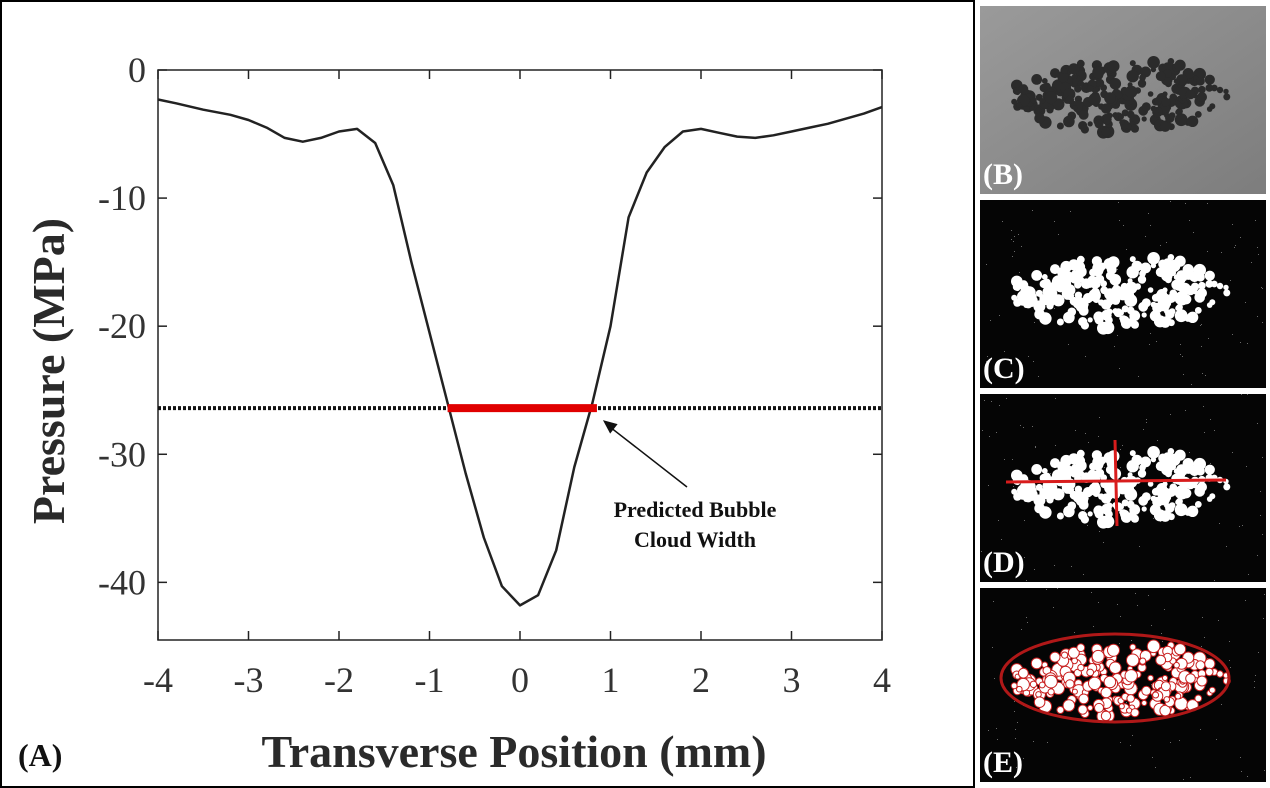 The width and height of the screenshot is (1270, 788). Describe the element at coordinates (122, 582) in the screenshot. I see `y-tick-label: -40` at that location.